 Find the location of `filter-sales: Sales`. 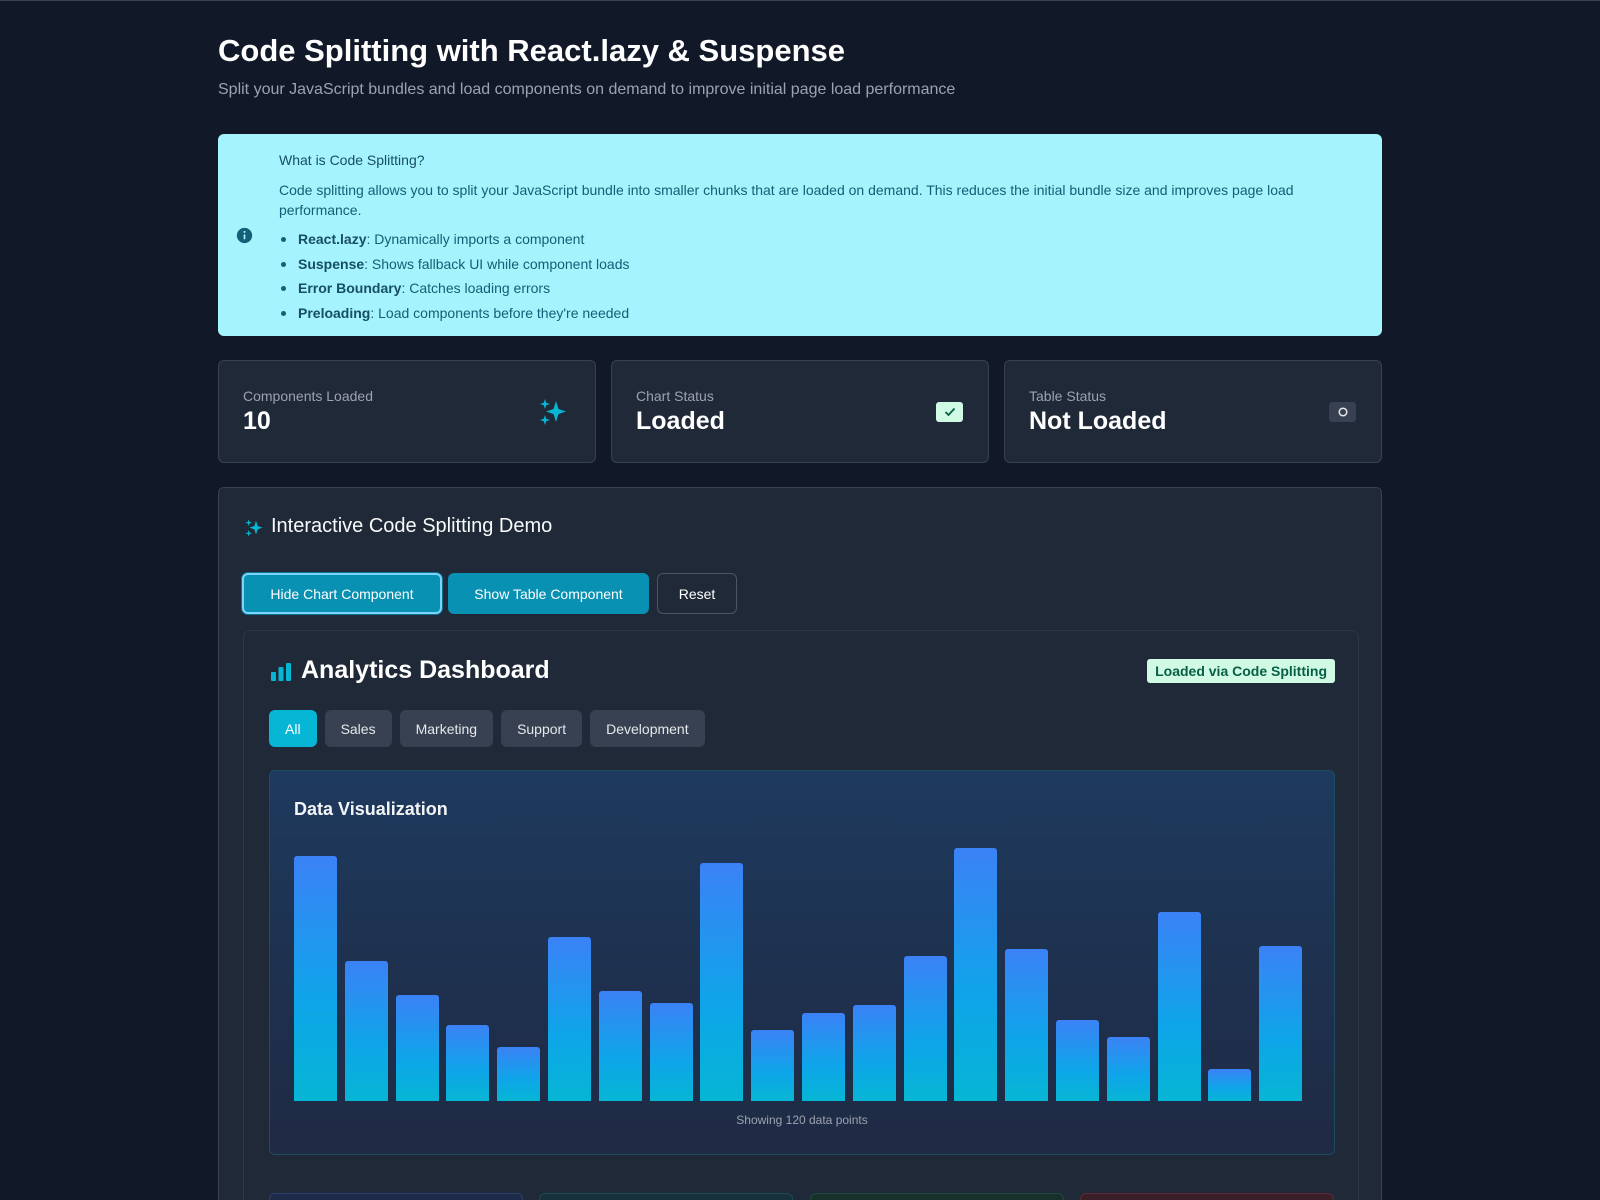

filter-sales: Sales is located at coordinates (358, 728).